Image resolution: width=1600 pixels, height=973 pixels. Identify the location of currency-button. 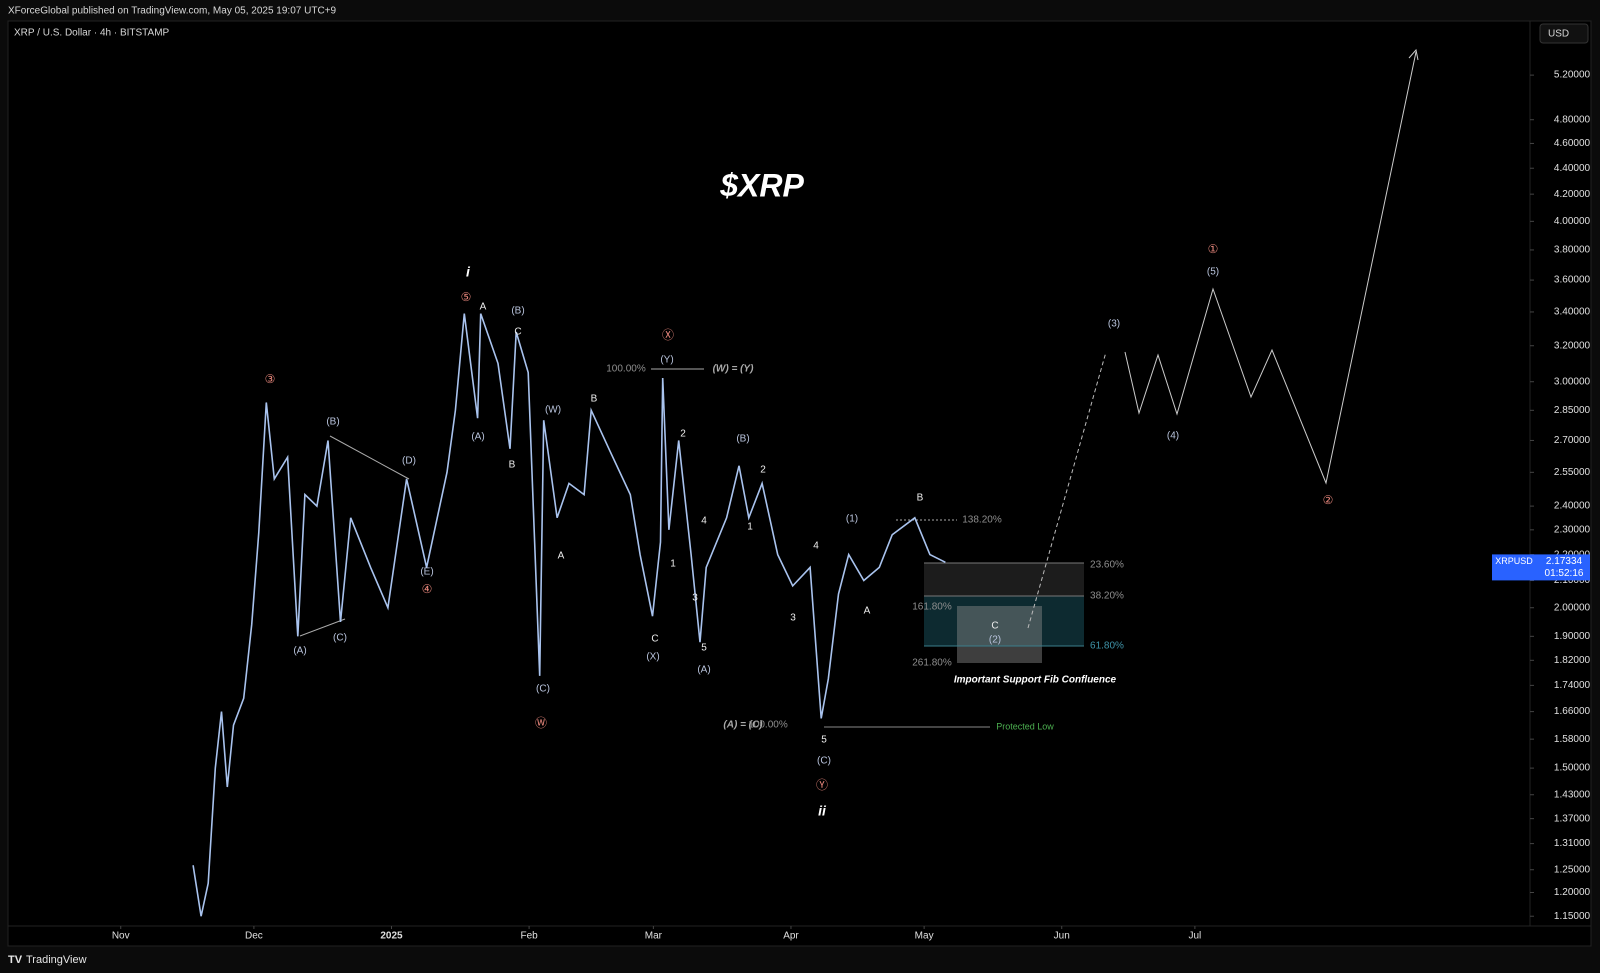
(1564, 33).